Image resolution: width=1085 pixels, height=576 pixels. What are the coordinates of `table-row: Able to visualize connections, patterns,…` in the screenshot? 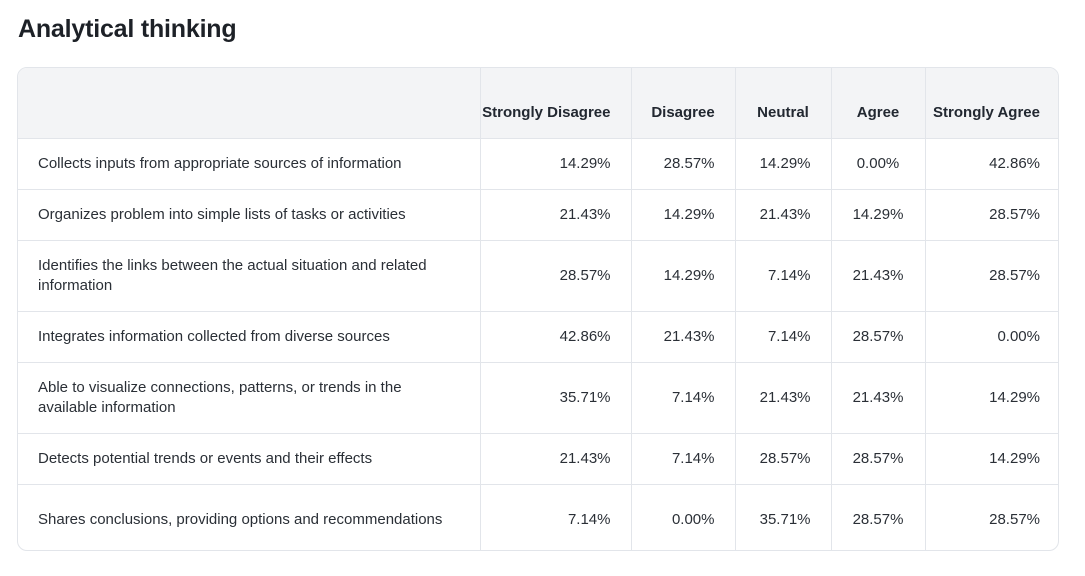 It's located at (538, 397).